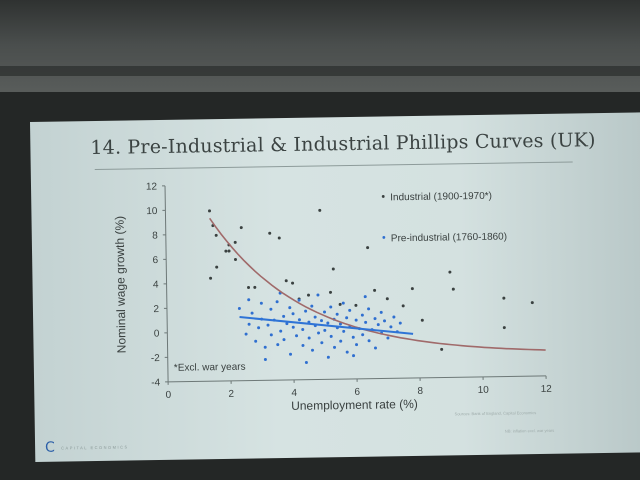  I want to click on x-tick-label: 6, so click(357, 392).